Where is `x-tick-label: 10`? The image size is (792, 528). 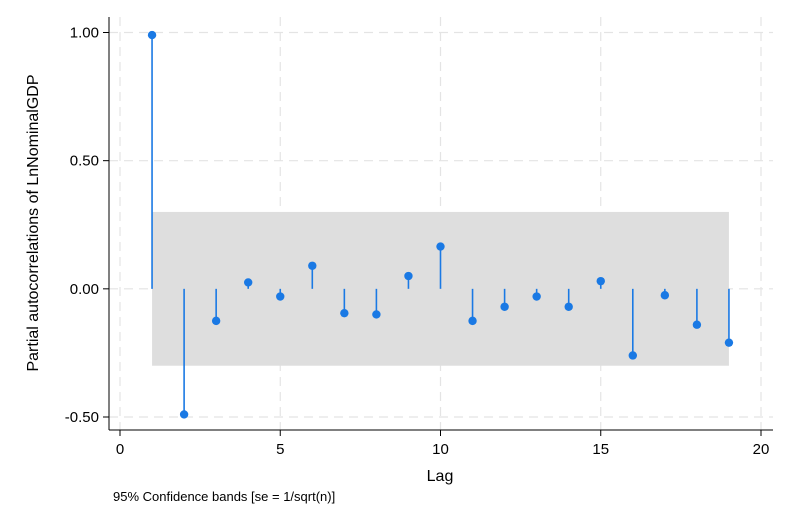
x-tick-label: 10 is located at coordinates (440, 449).